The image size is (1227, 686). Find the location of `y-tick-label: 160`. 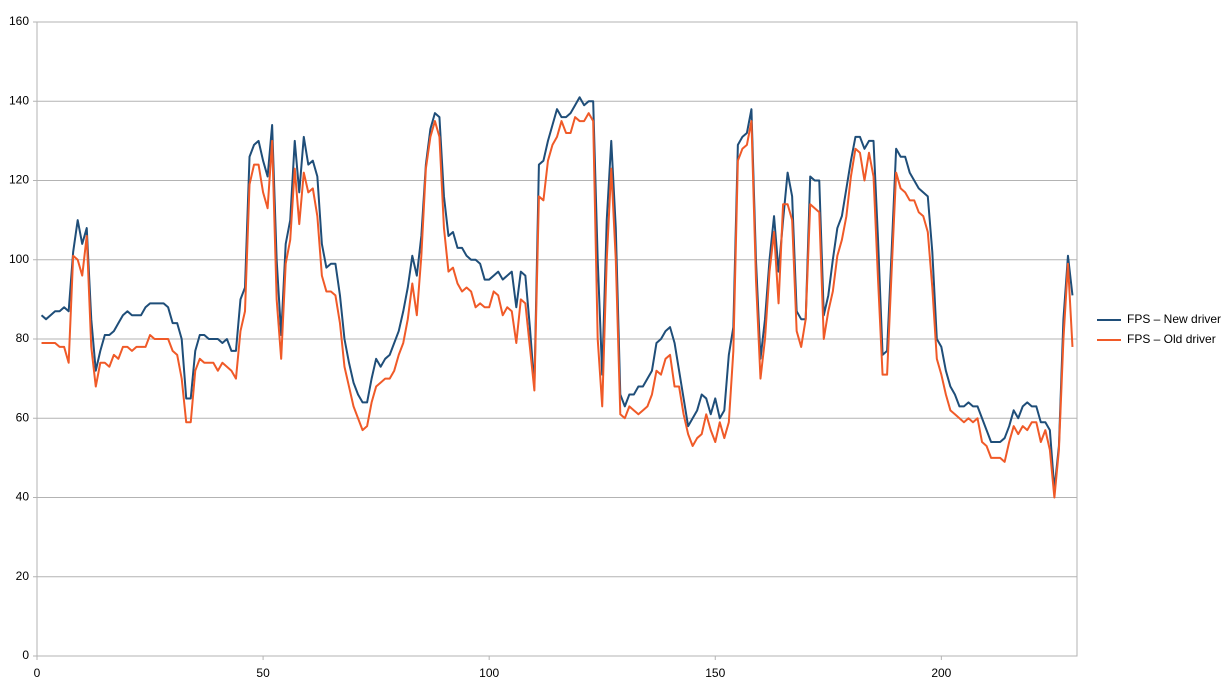

y-tick-label: 160 is located at coordinates (19, 21).